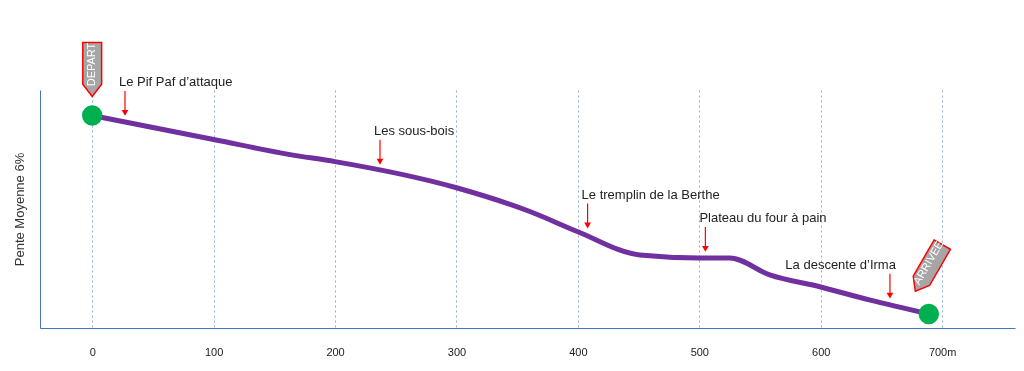 Image resolution: width=1024 pixels, height=371 pixels. Describe the element at coordinates (650, 194) in the screenshot. I see `annotation: Le tremplin de la Berthe` at that location.